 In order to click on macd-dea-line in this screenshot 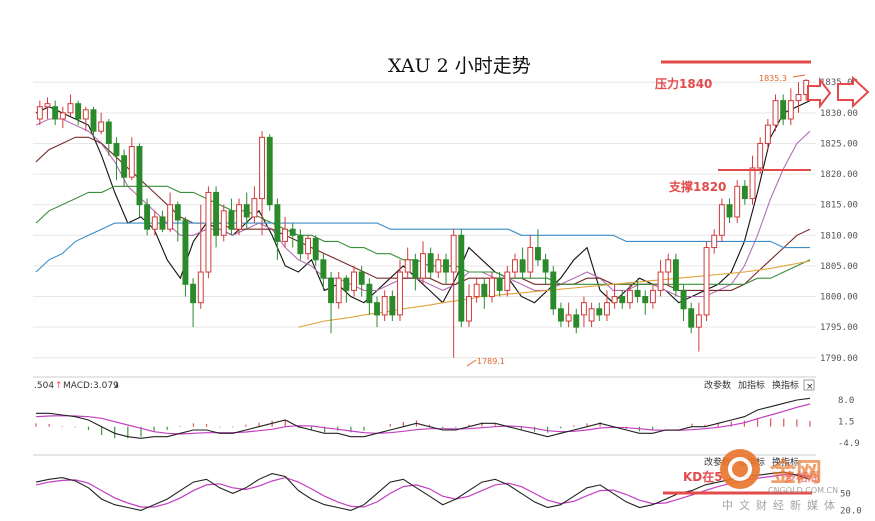, I will do `click(423, 419)`.